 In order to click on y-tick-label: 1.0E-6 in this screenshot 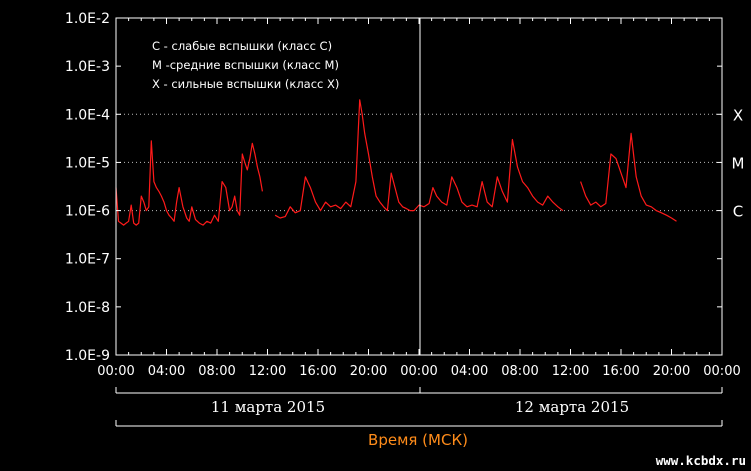, I will do `click(87, 212)`.